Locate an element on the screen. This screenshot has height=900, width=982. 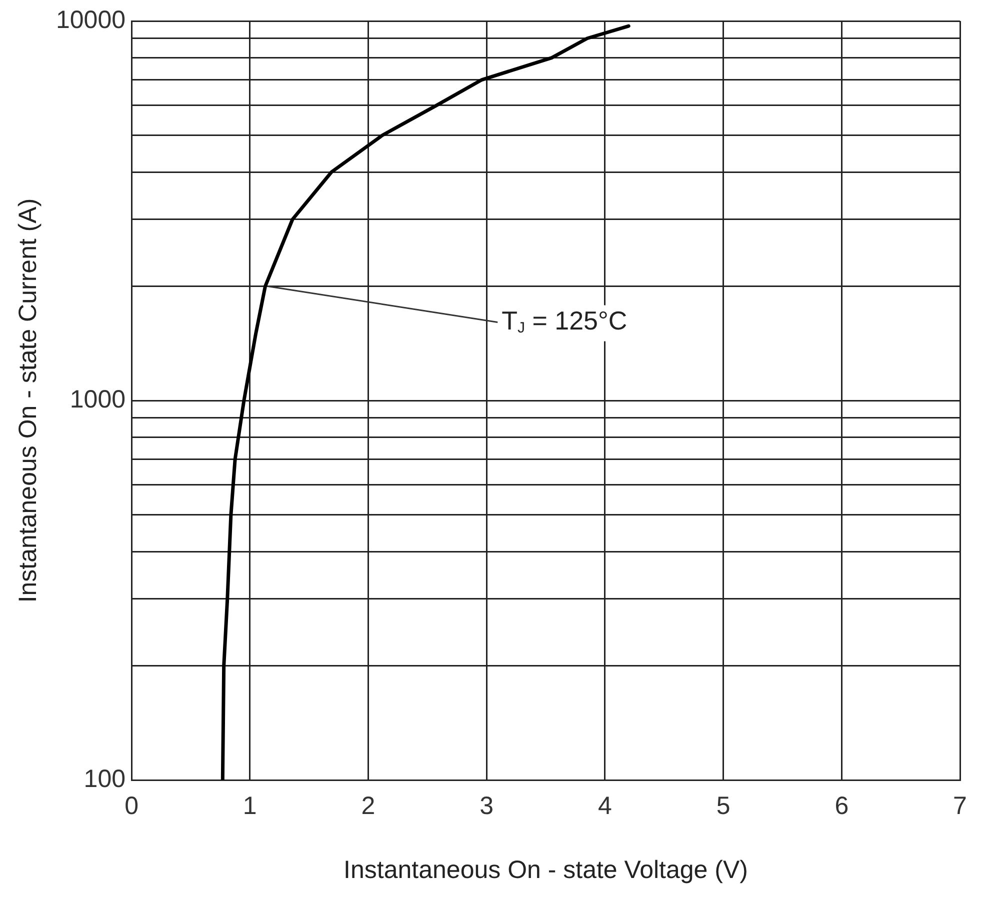
x-tick-label: 4 is located at coordinates (605, 806).